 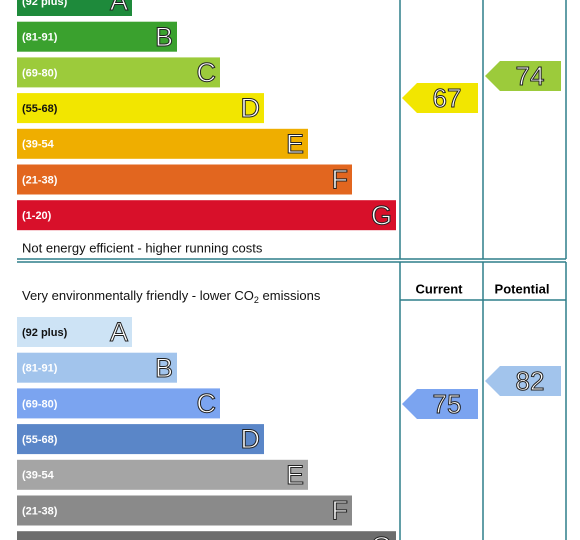 I want to click on column-header: Potential, so click(x=522, y=288).